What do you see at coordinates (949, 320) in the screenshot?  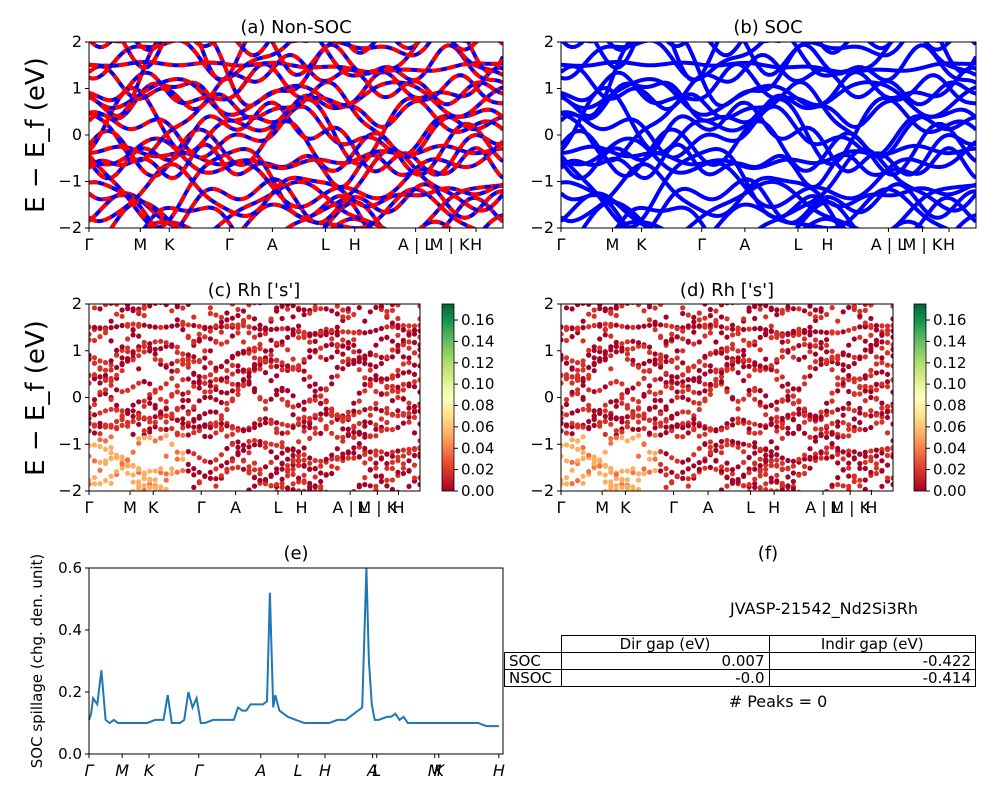 I see `colorbar-tick-label: 0.16` at bounding box center [949, 320].